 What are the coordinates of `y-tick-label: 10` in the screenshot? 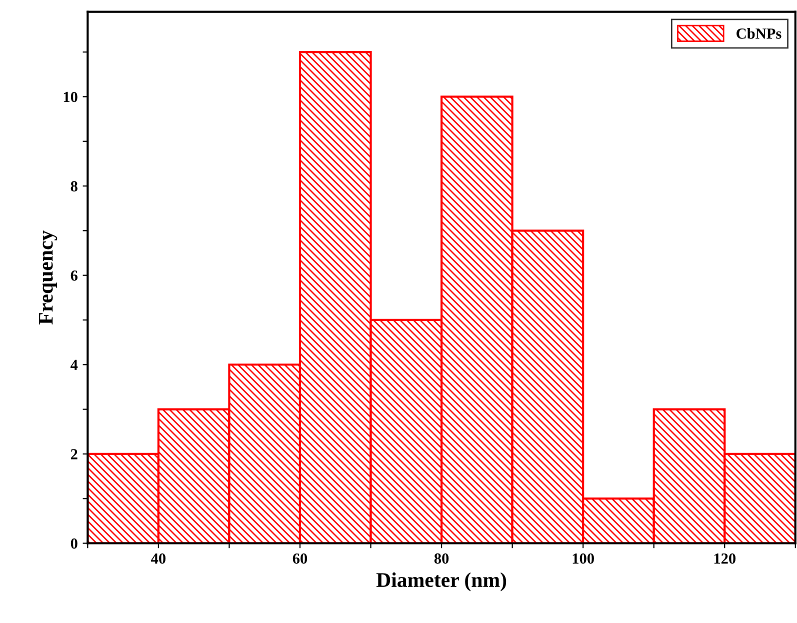 It's located at (71, 97).